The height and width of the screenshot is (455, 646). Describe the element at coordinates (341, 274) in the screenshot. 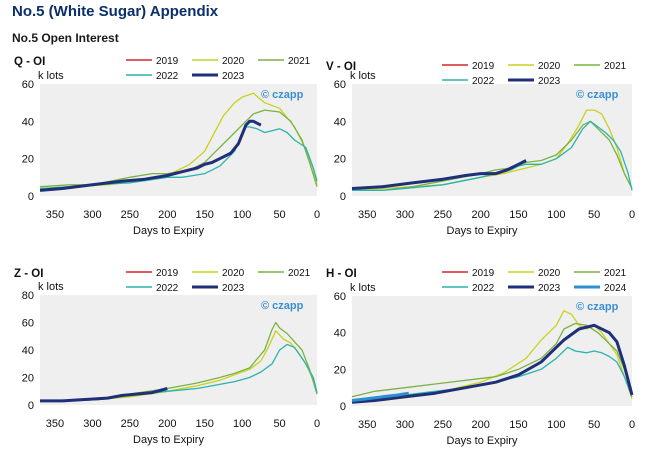

I see `chart-title: H - OI` at that location.